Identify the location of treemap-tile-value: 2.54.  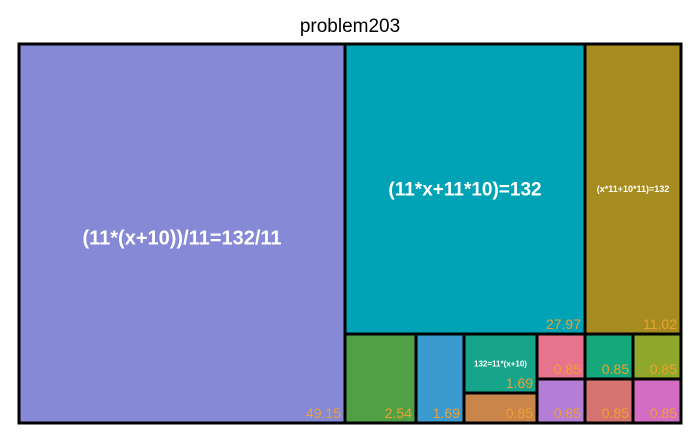
(398, 413).